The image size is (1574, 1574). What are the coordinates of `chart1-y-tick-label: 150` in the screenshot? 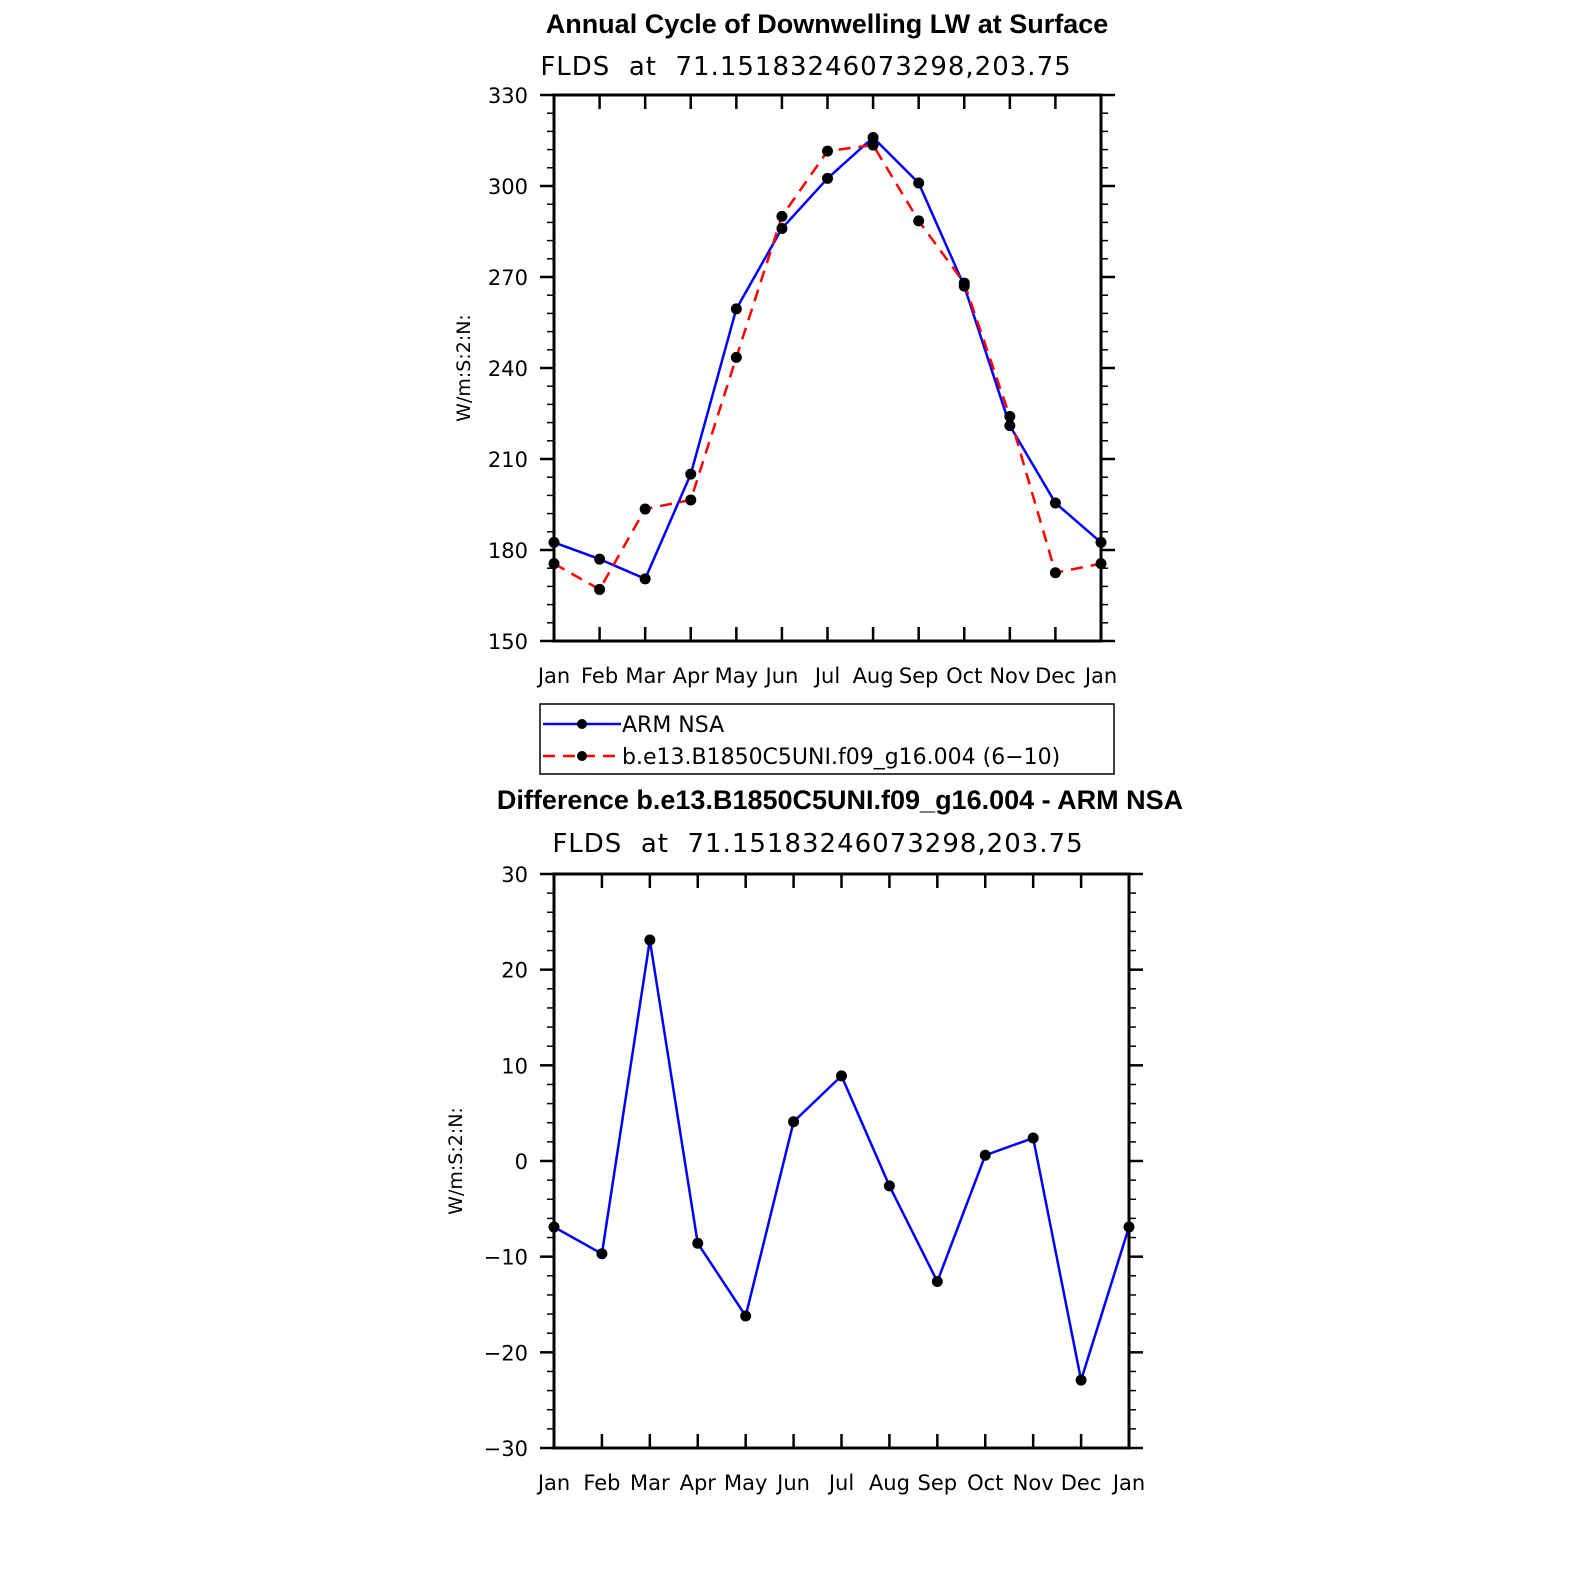 It's located at (508, 642).